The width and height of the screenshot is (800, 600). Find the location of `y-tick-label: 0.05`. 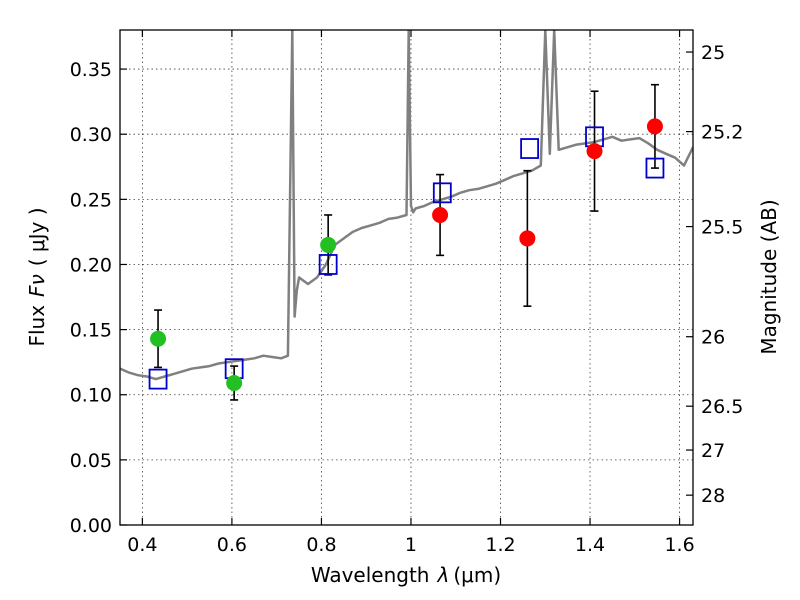

y-tick-label: 0.05 is located at coordinates (91, 461).